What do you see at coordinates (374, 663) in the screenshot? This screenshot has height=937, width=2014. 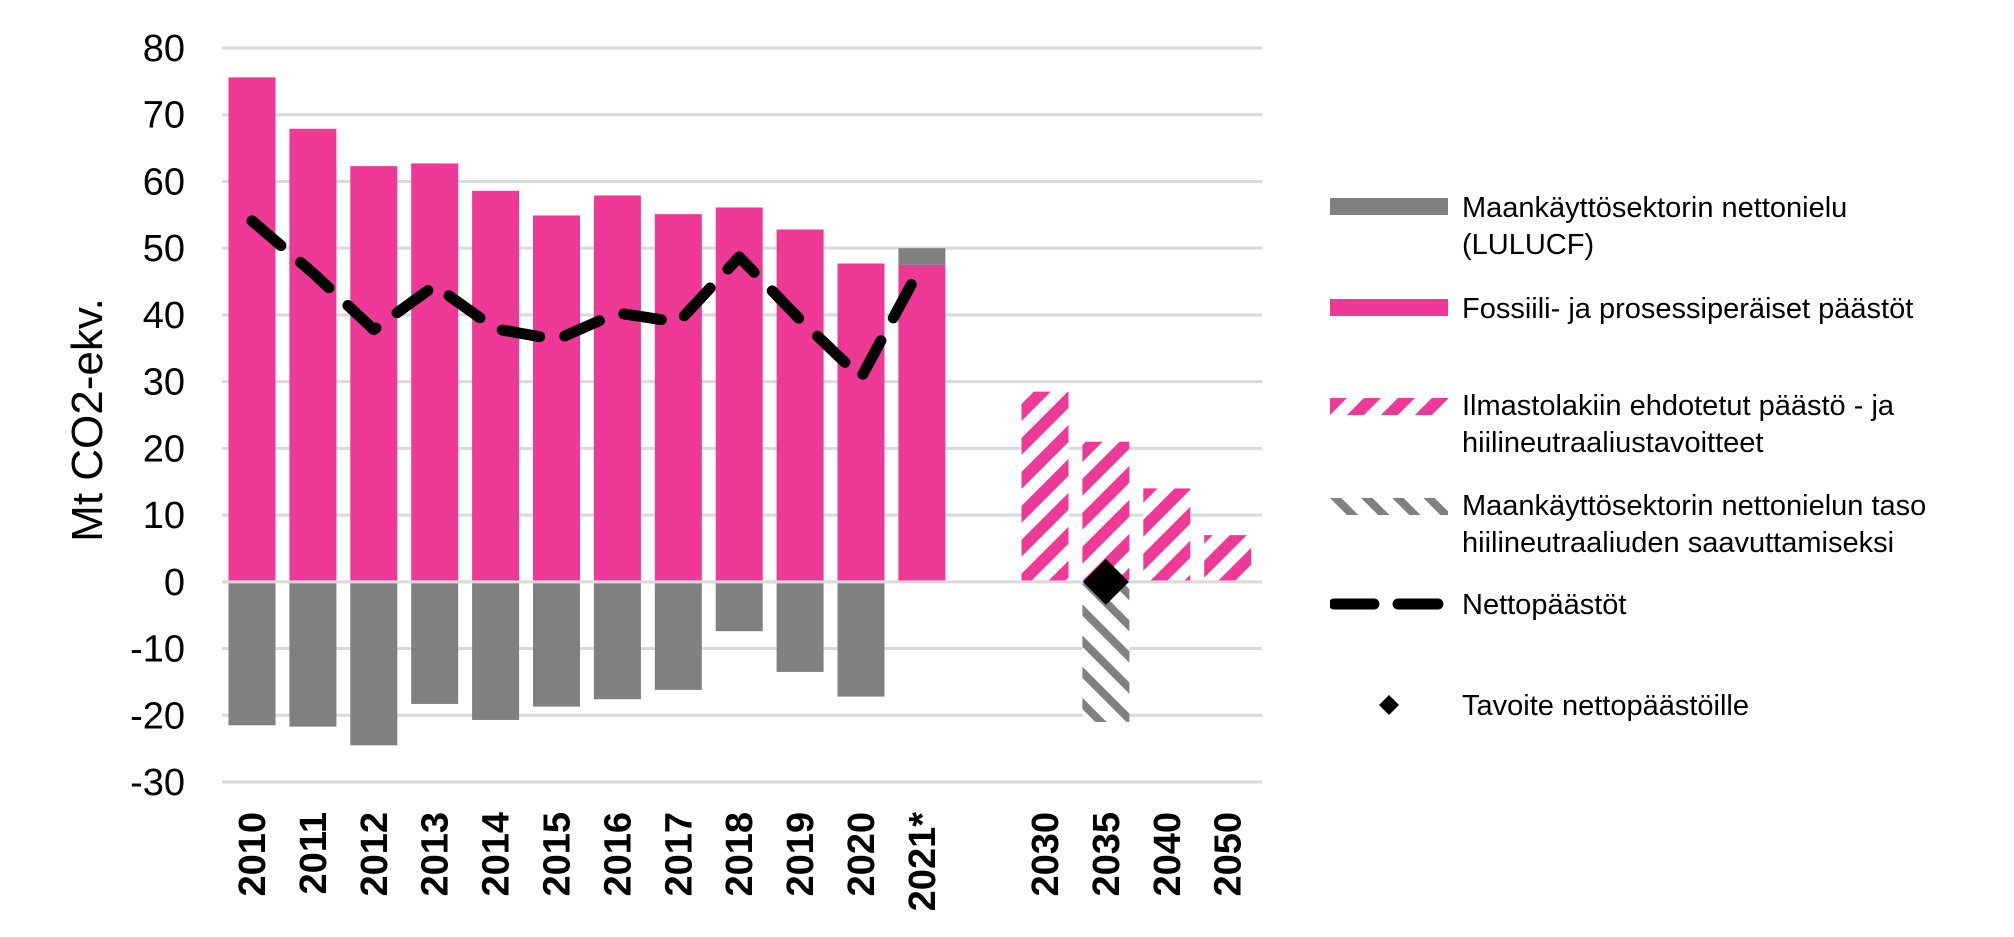 I see `bar-lulucf-2012` at bounding box center [374, 663].